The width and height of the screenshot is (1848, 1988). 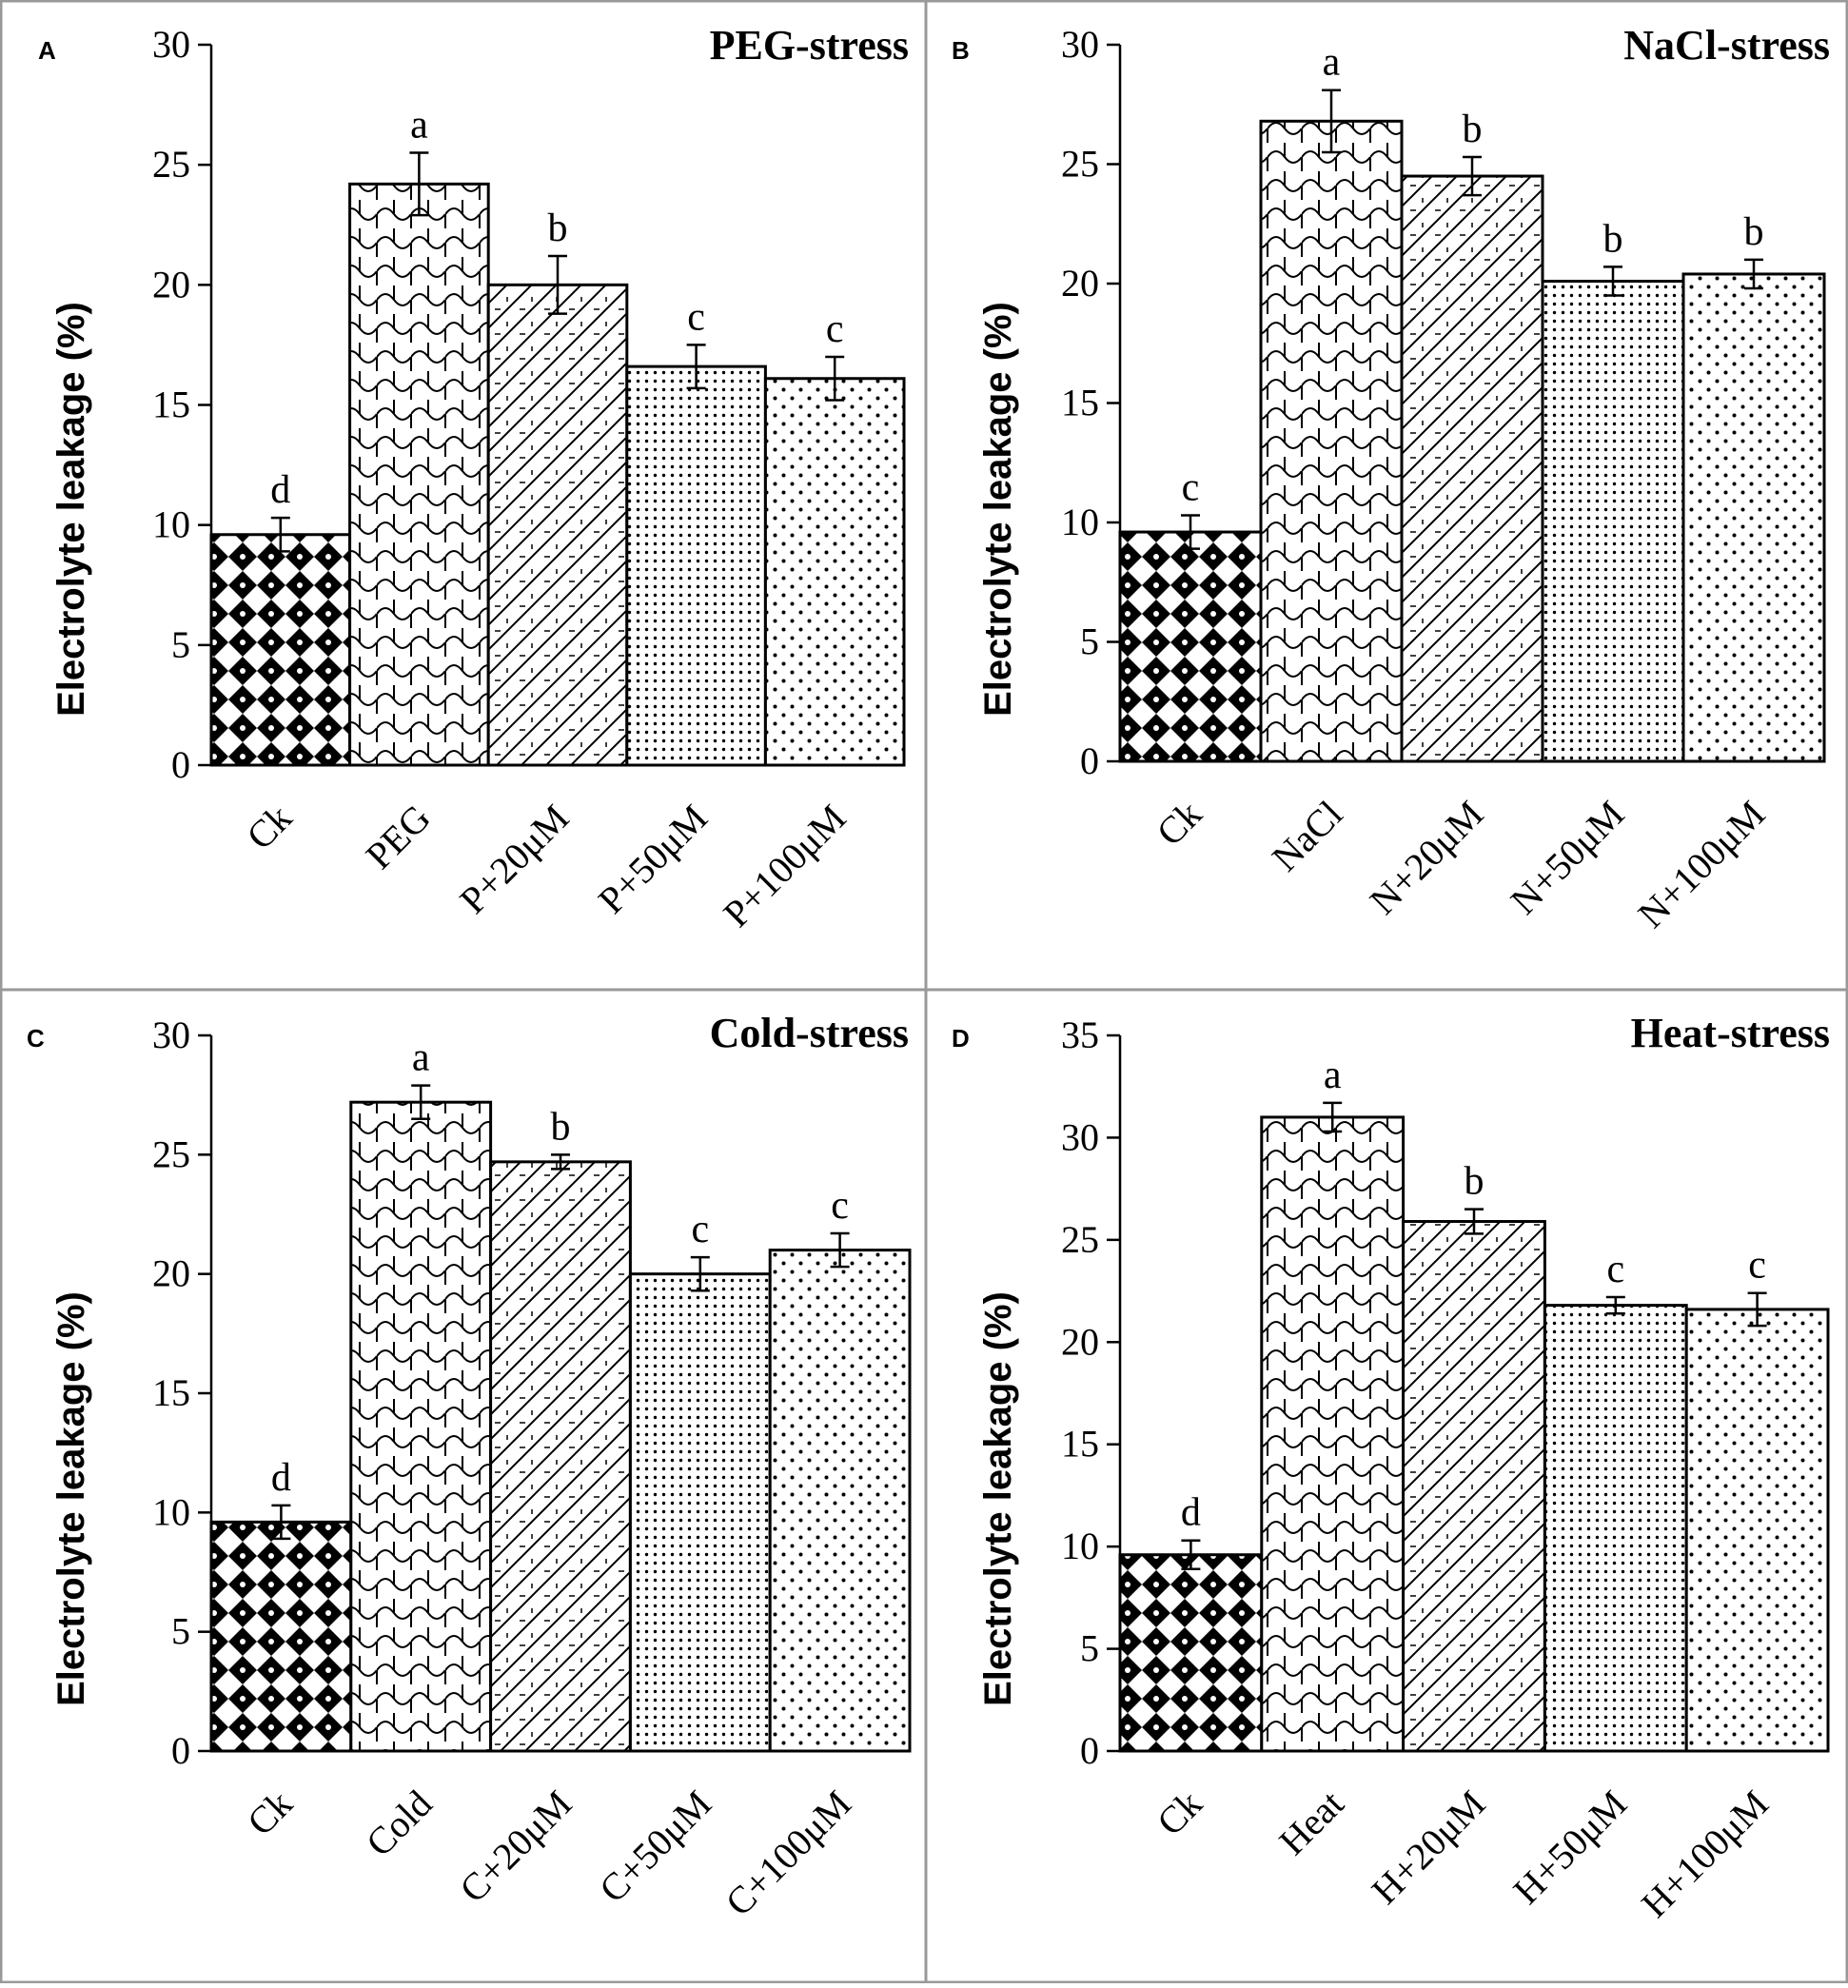 What do you see at coordinates (419, 474) in the screenshot?
I see `bar-peg` at bounding box center [419, 474].